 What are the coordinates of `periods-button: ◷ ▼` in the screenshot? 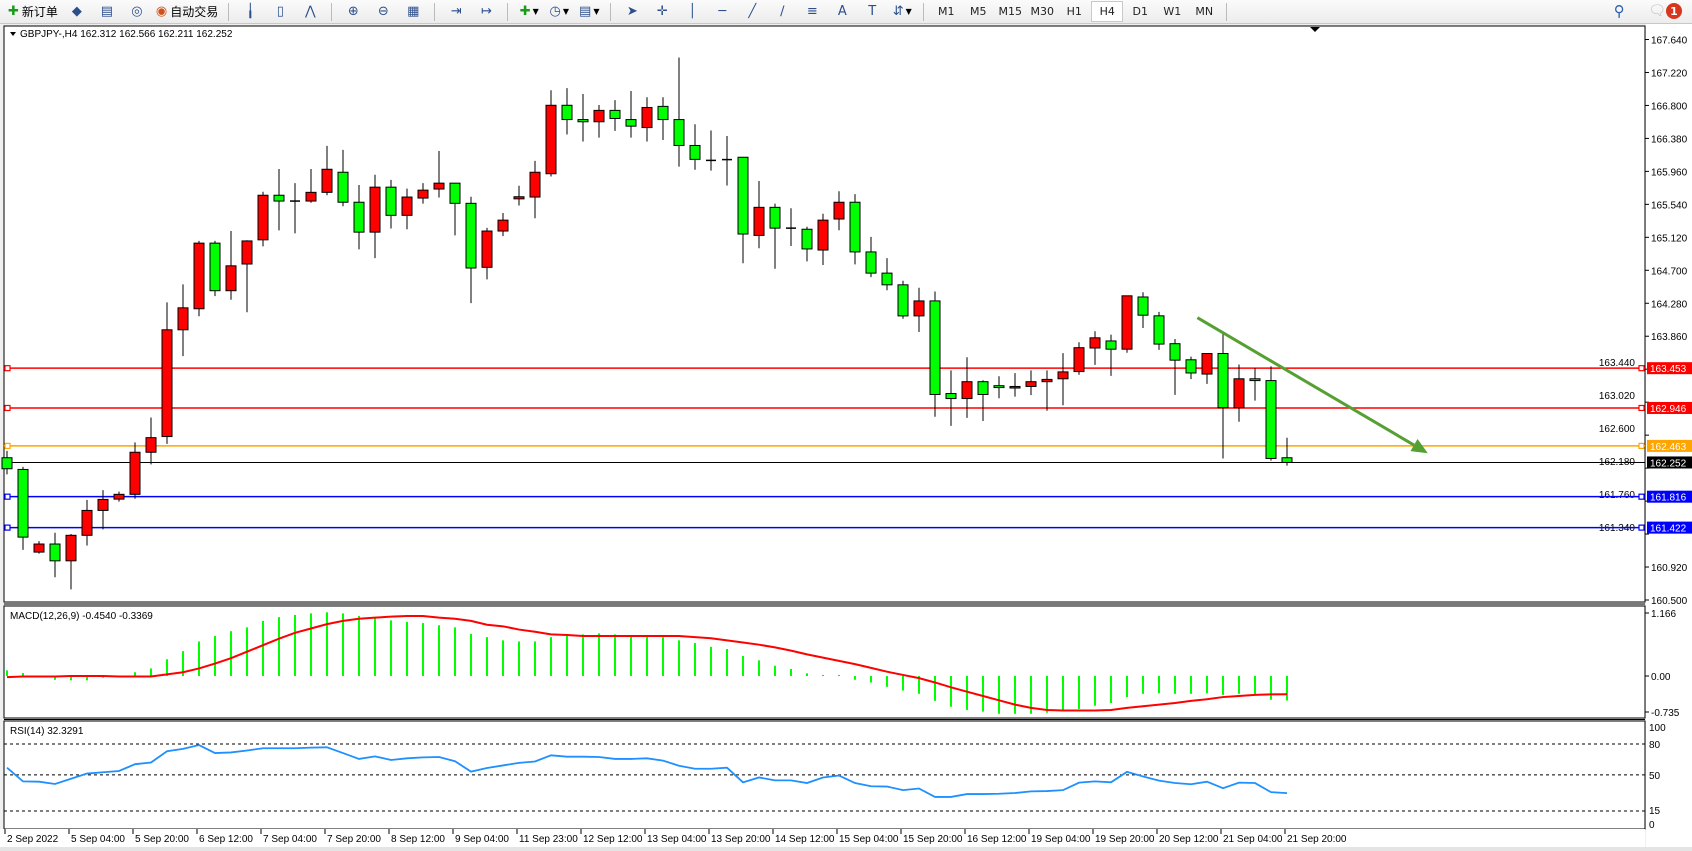 It's located at (559, 12).